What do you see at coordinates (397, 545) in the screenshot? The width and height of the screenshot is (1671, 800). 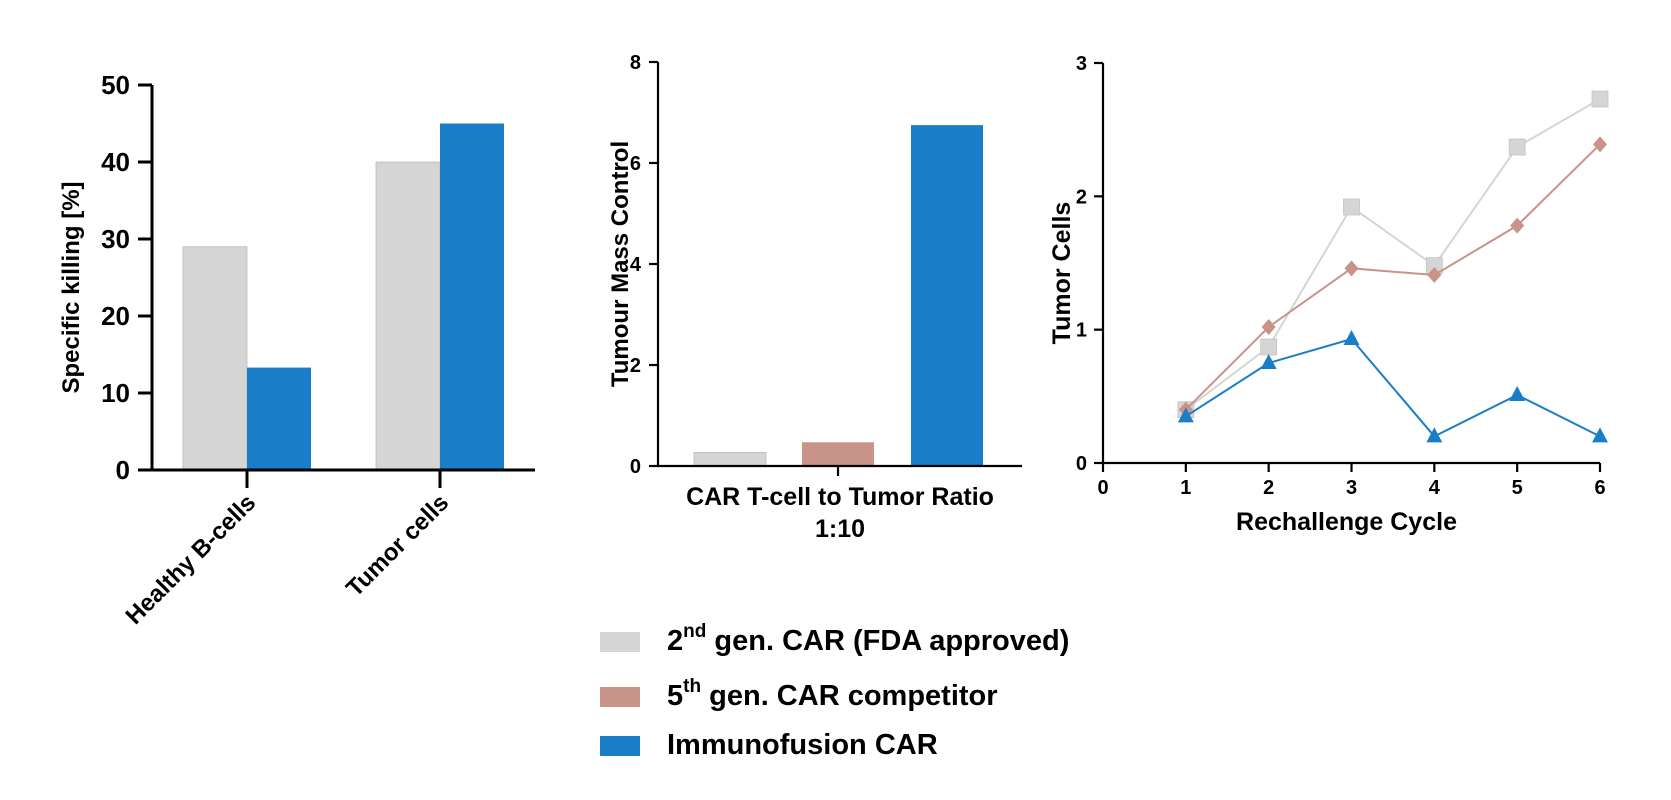 I see `x-tick-label: Tumor cells` at bounding box center [397, 545].